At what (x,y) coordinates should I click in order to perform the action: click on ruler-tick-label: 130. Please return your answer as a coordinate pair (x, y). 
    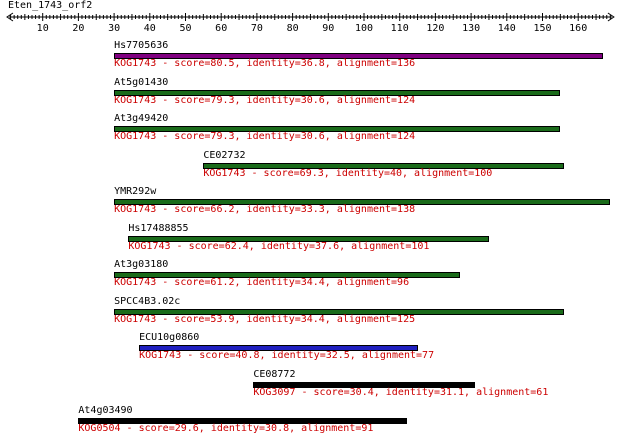
    Looking at the image, I should click on (471, 28).